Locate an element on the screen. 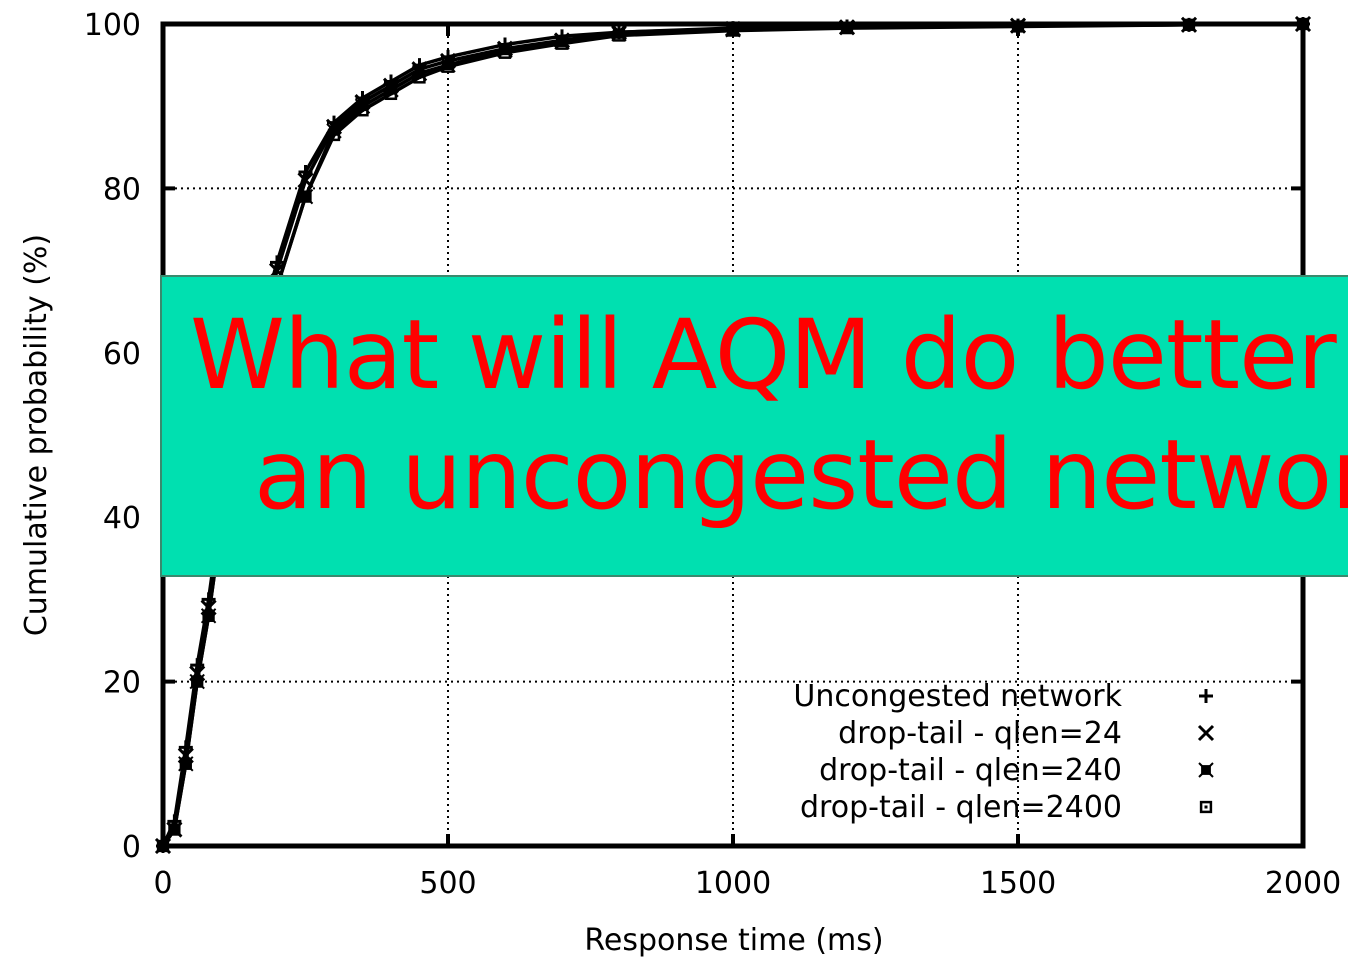  x-tick-label: 1500 is located at coordinates (1018, 883).